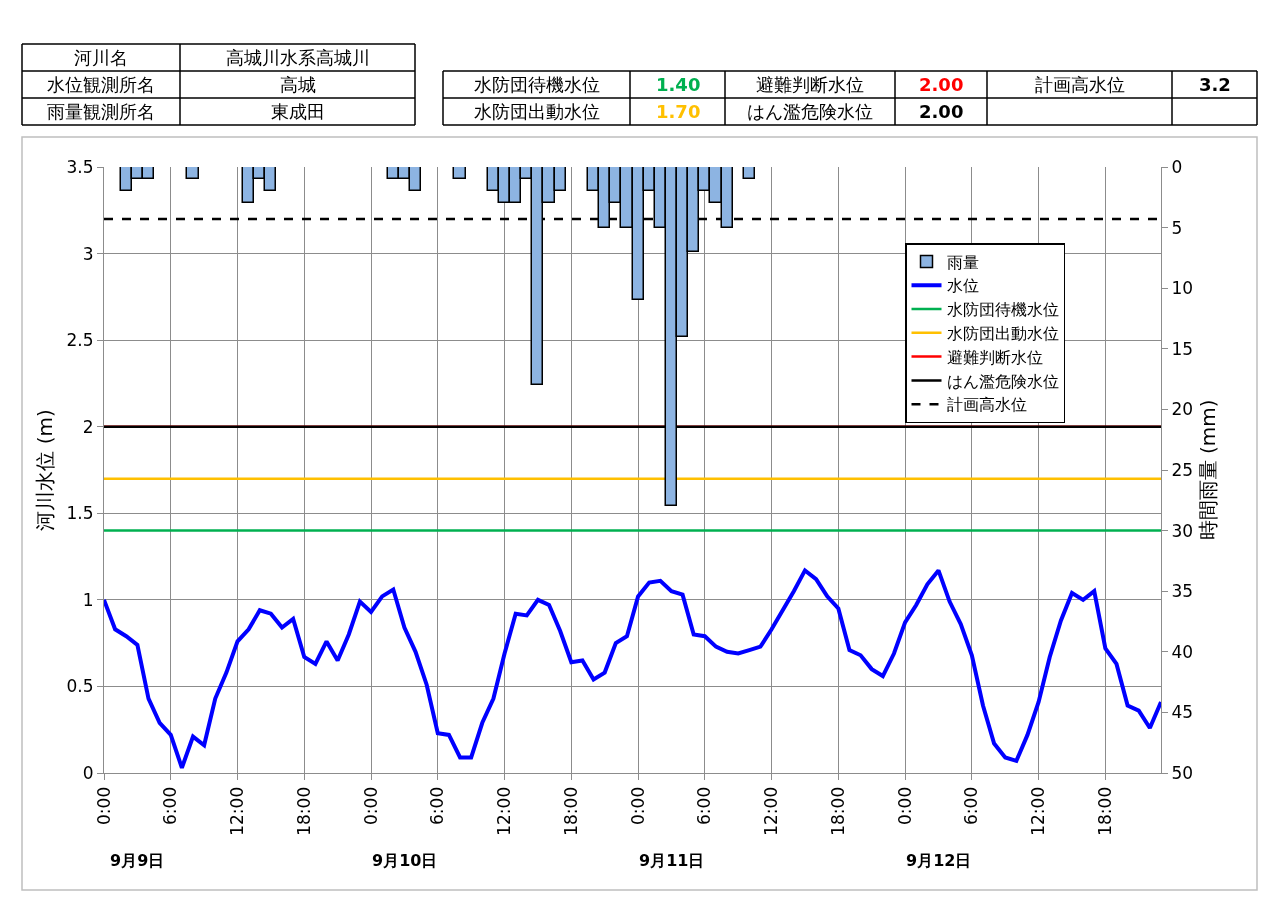 Image resolution: width=1268 pixels, height=903 pixels. I want to click on y2-tick-label: 40, so click(1182, 651).